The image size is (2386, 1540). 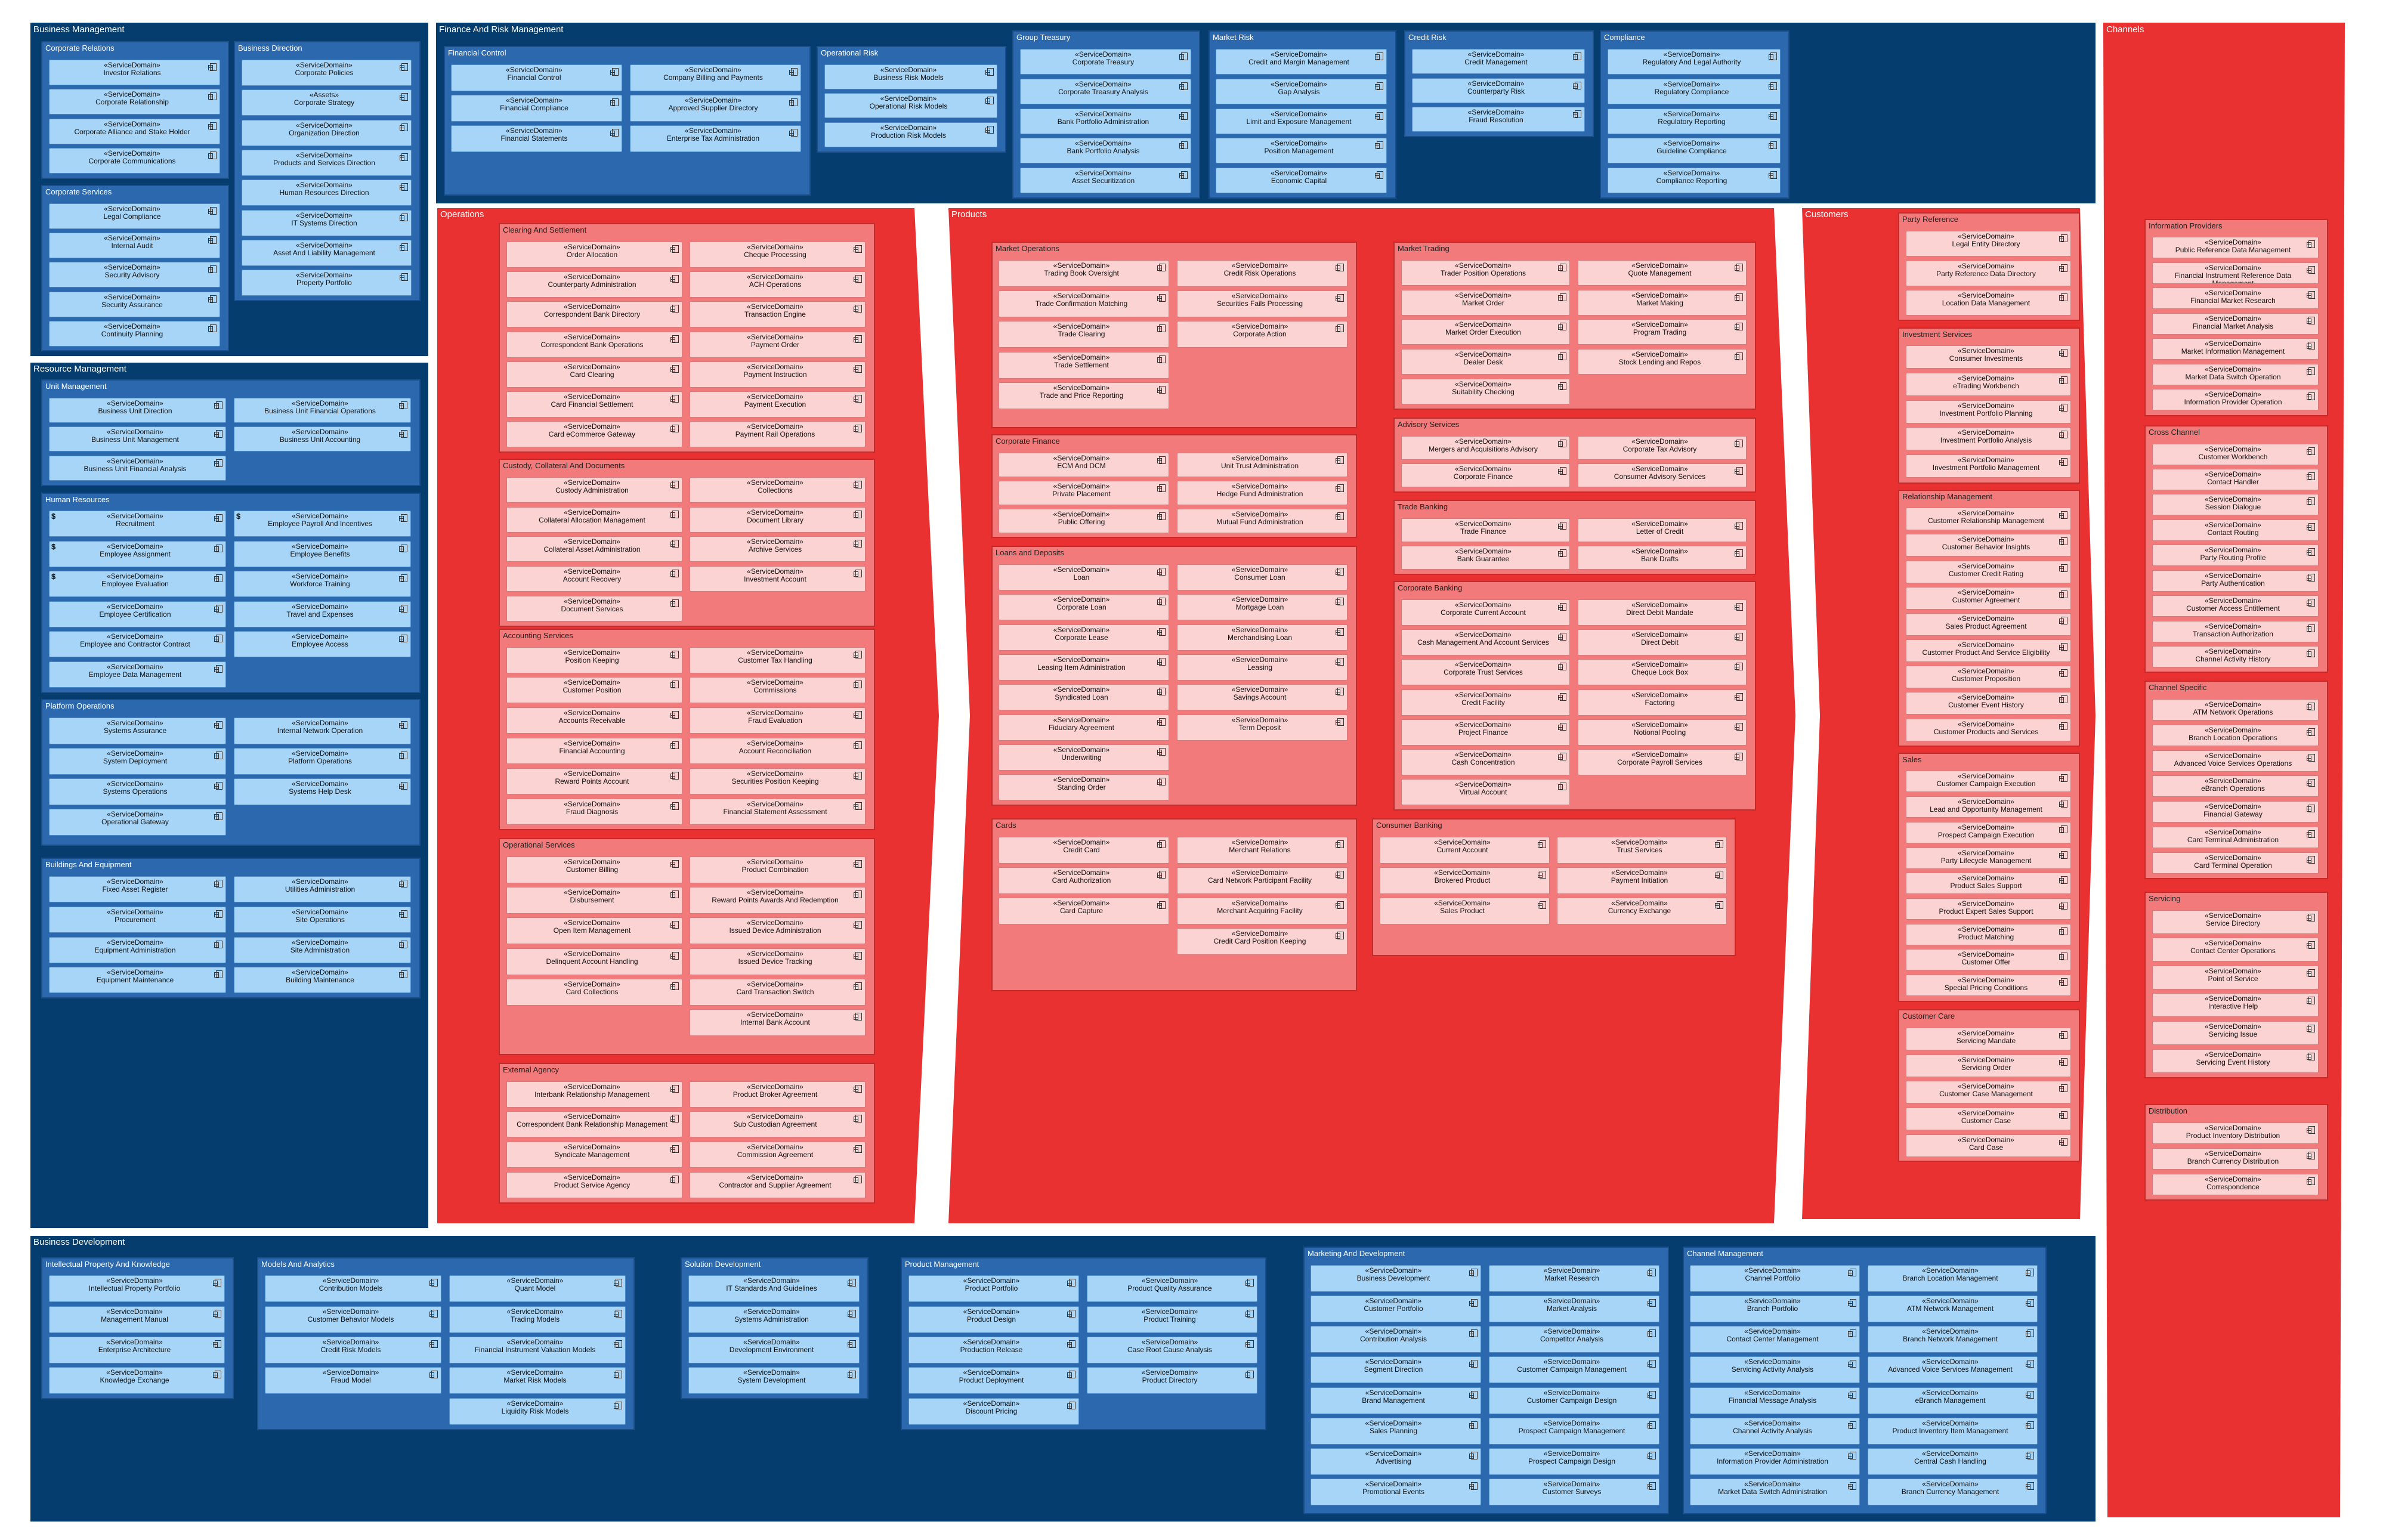 What do you see at coordinates (353, 1381) in the screenshot?
I see `service-domain: «ServiceDomain» Fraud Model` at bounding box center [353, 1381].